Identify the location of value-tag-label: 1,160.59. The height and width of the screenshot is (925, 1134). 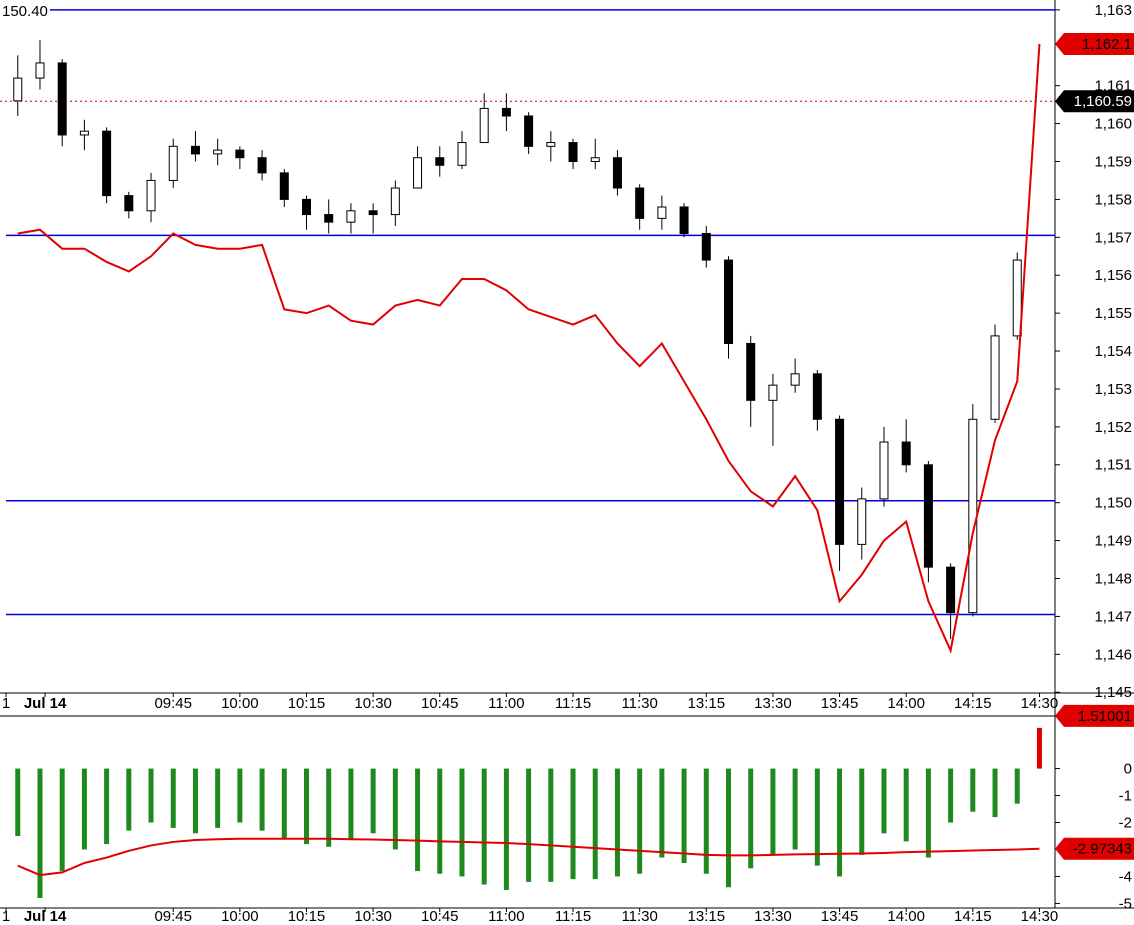
(1103, 101).